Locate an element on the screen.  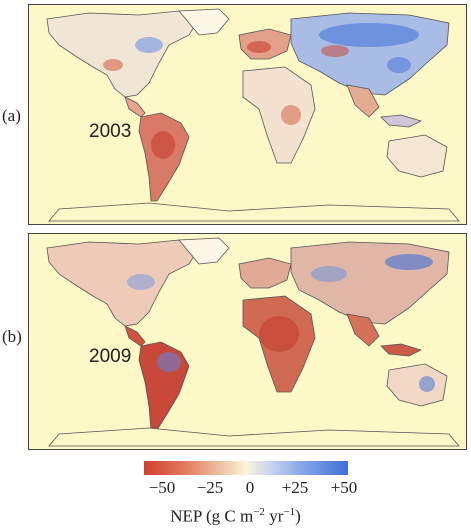
colorbar-tick: −25 is located at coordinates (210, 487).